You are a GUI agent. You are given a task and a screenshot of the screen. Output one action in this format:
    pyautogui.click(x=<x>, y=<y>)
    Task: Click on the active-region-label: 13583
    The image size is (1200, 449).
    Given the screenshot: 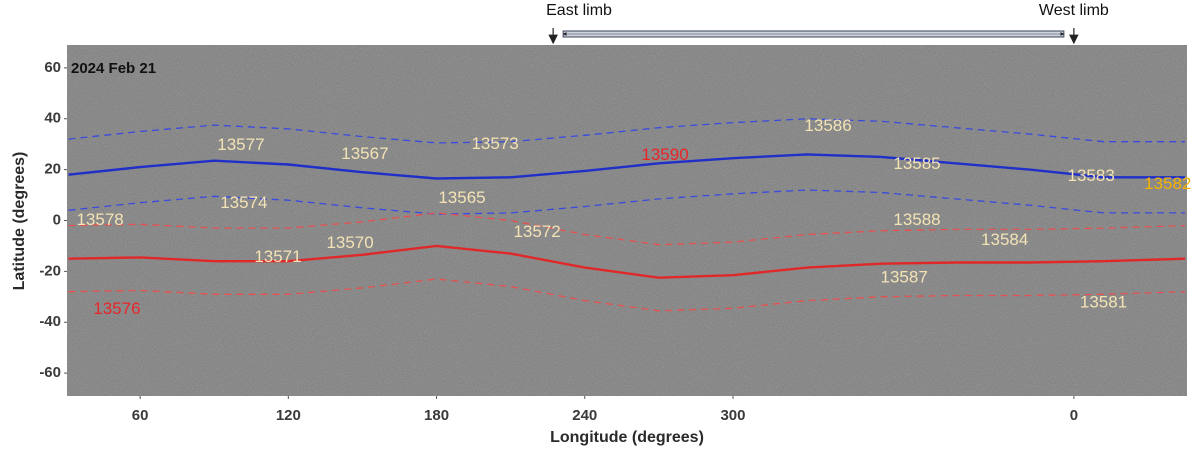 What is the action you would take?
    pyautogui.click(x=1091, y=175)
    